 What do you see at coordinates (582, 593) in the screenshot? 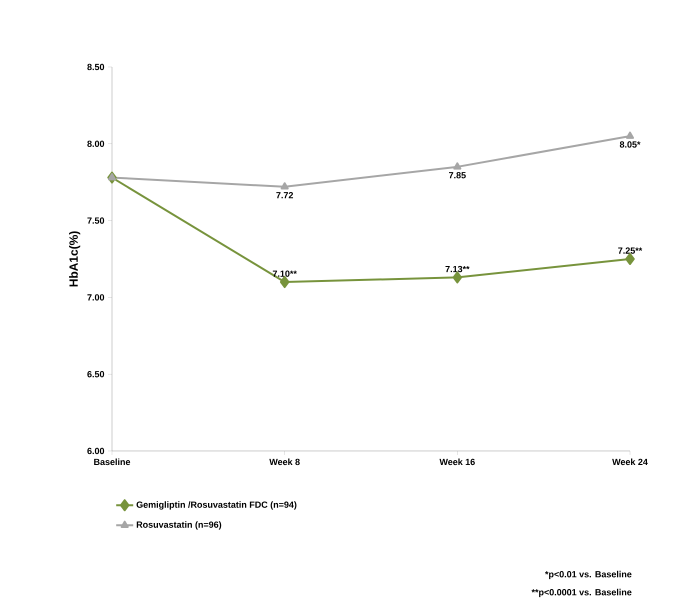
I see `text: **p<0.0001 vs. Baseline` at bounding box center [582, 593].